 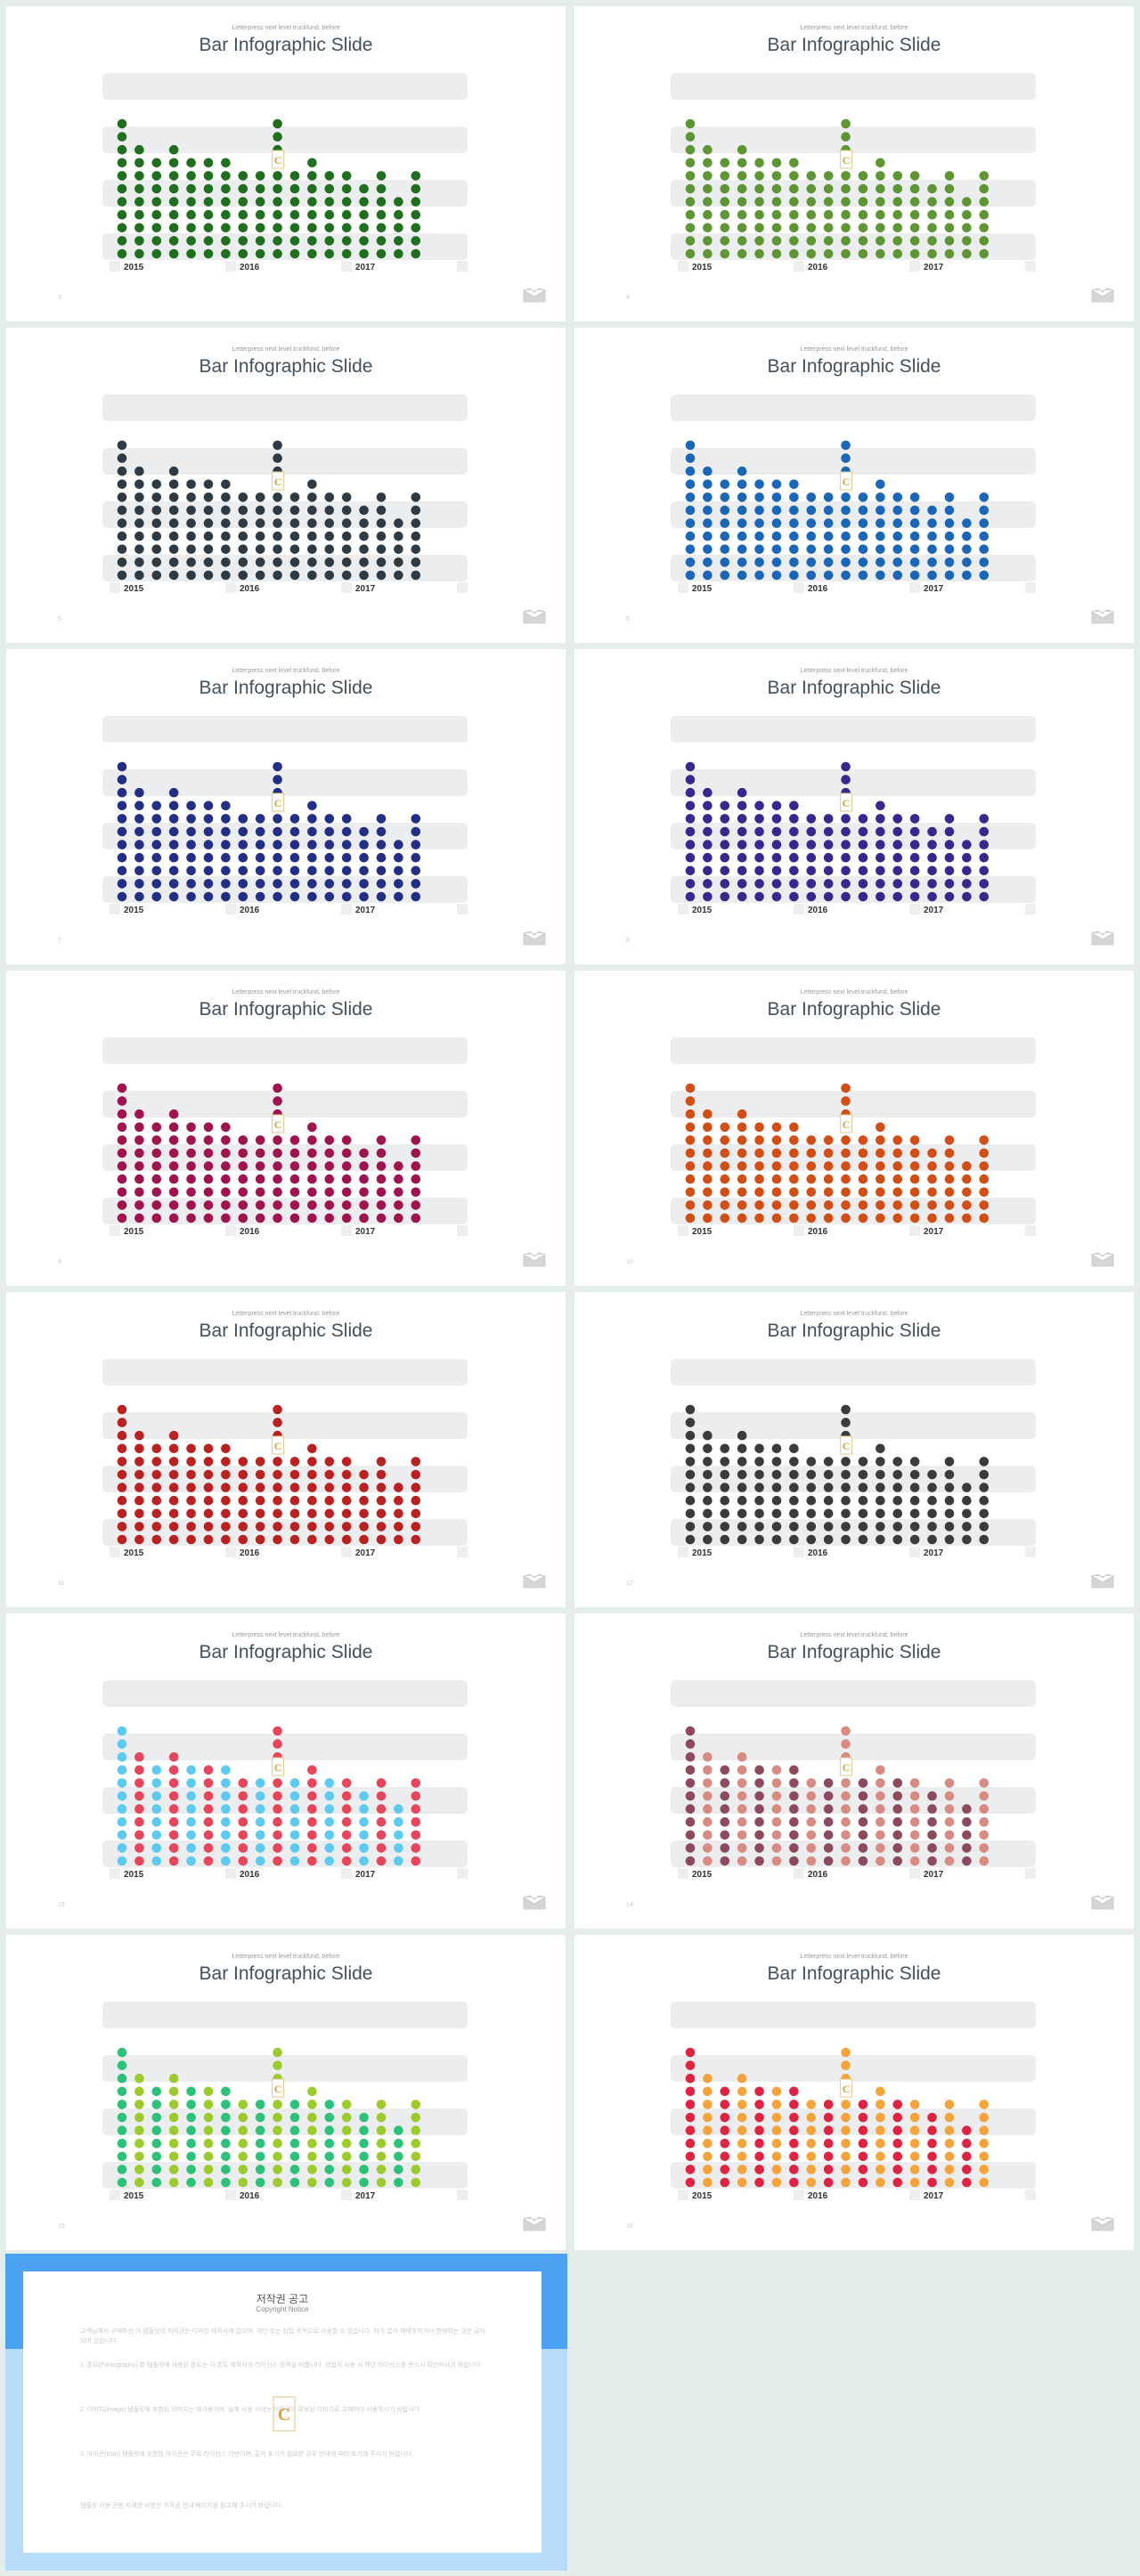 What do you see at coordinates (59, 298) in the screenshot?
I see `page-number: 3` at bounding box center [59, 298].